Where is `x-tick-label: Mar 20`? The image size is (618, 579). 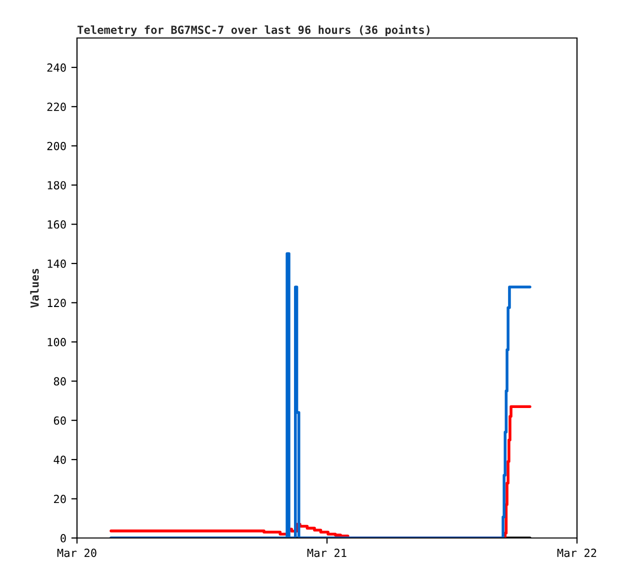
x-tick-label: Mar 20 is located at coordinates (76, 553).